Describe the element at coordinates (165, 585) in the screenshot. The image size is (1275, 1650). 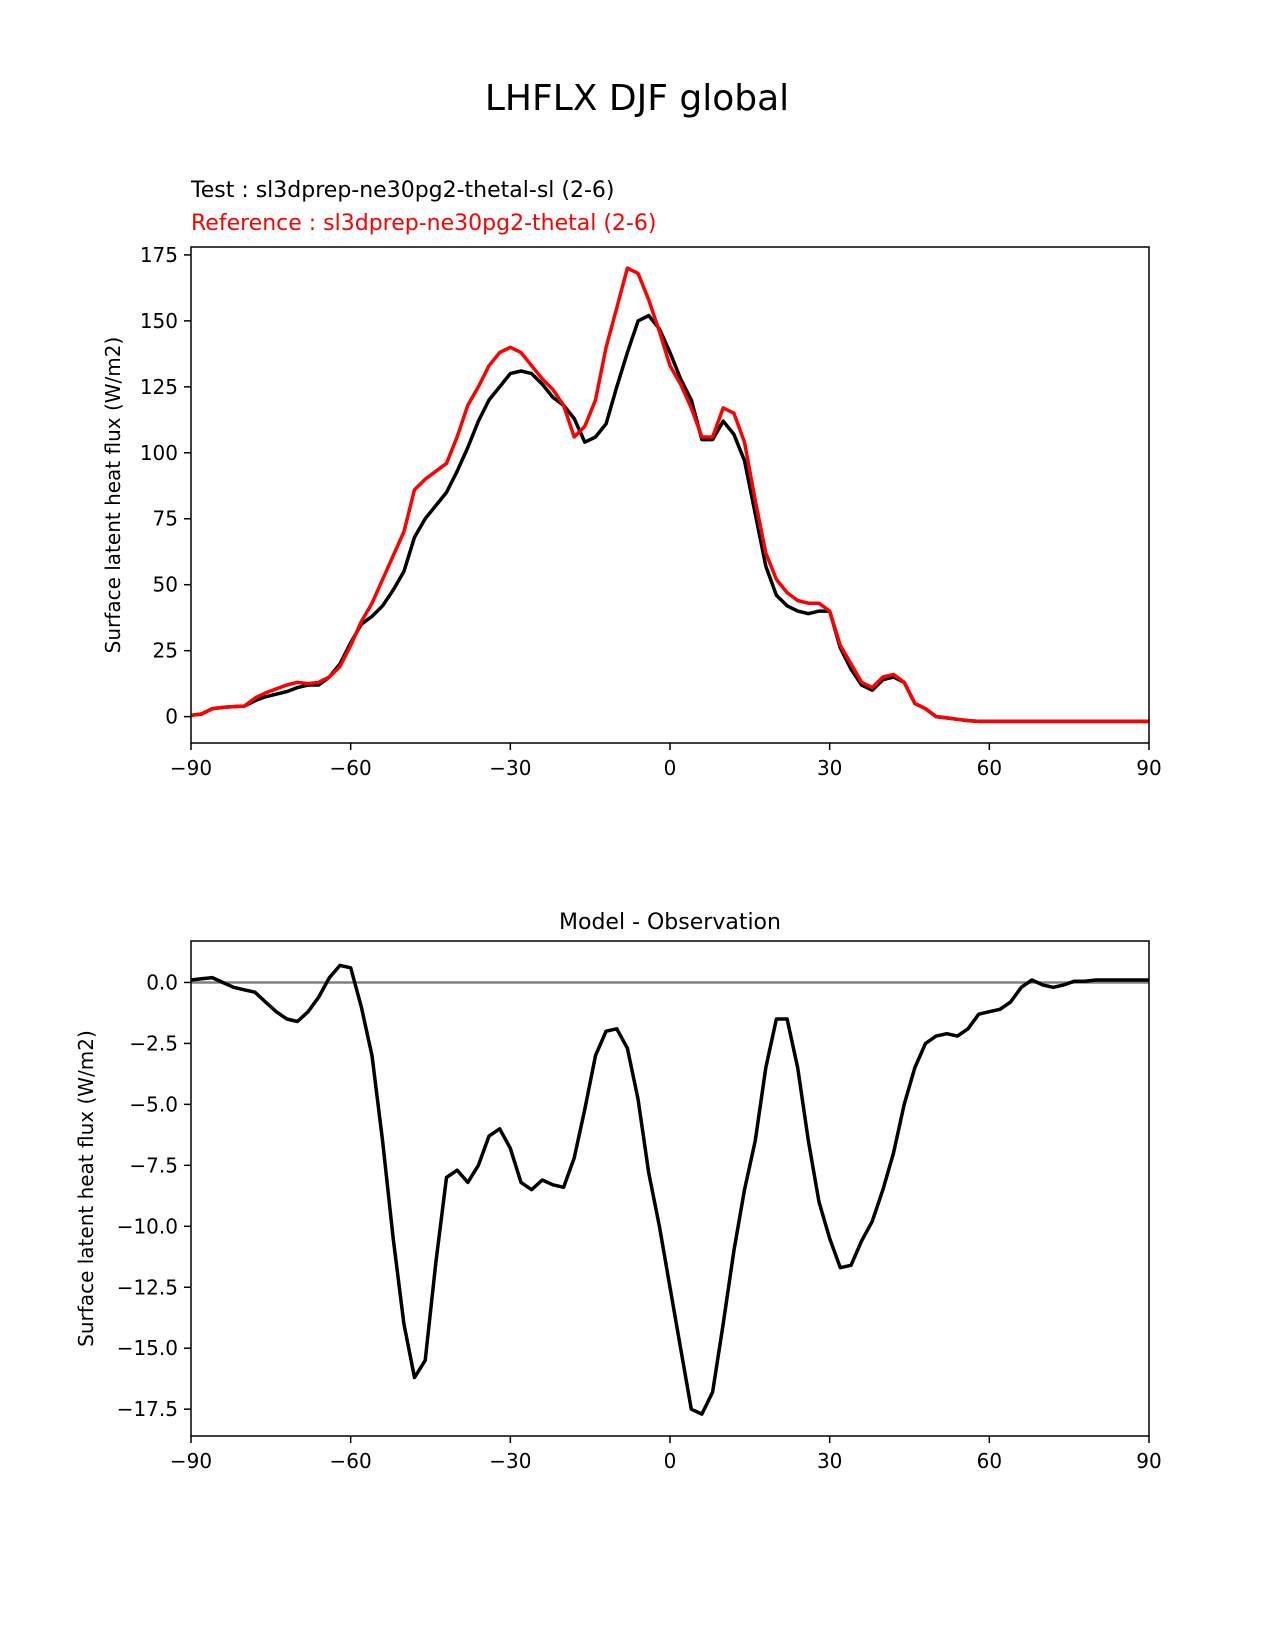
I see `top-ytick-label: 50` at that location.